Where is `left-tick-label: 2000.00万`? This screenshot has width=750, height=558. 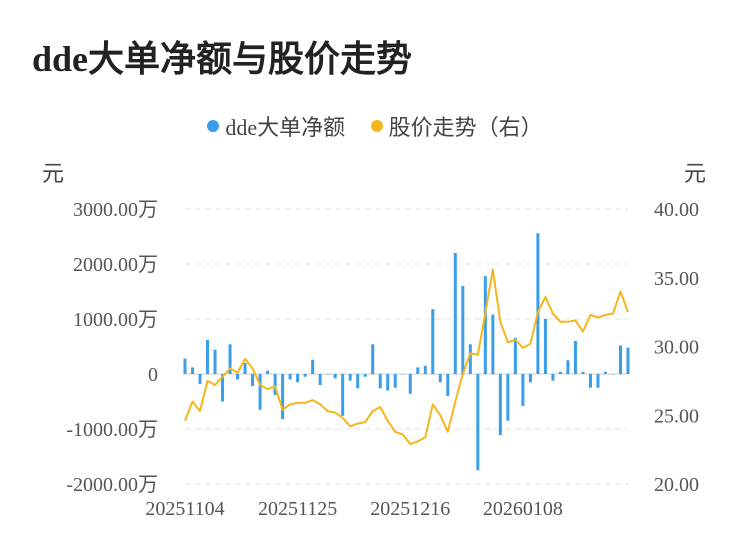
left-tick-label: 2000.00万 is located at coordinates (115, 265).